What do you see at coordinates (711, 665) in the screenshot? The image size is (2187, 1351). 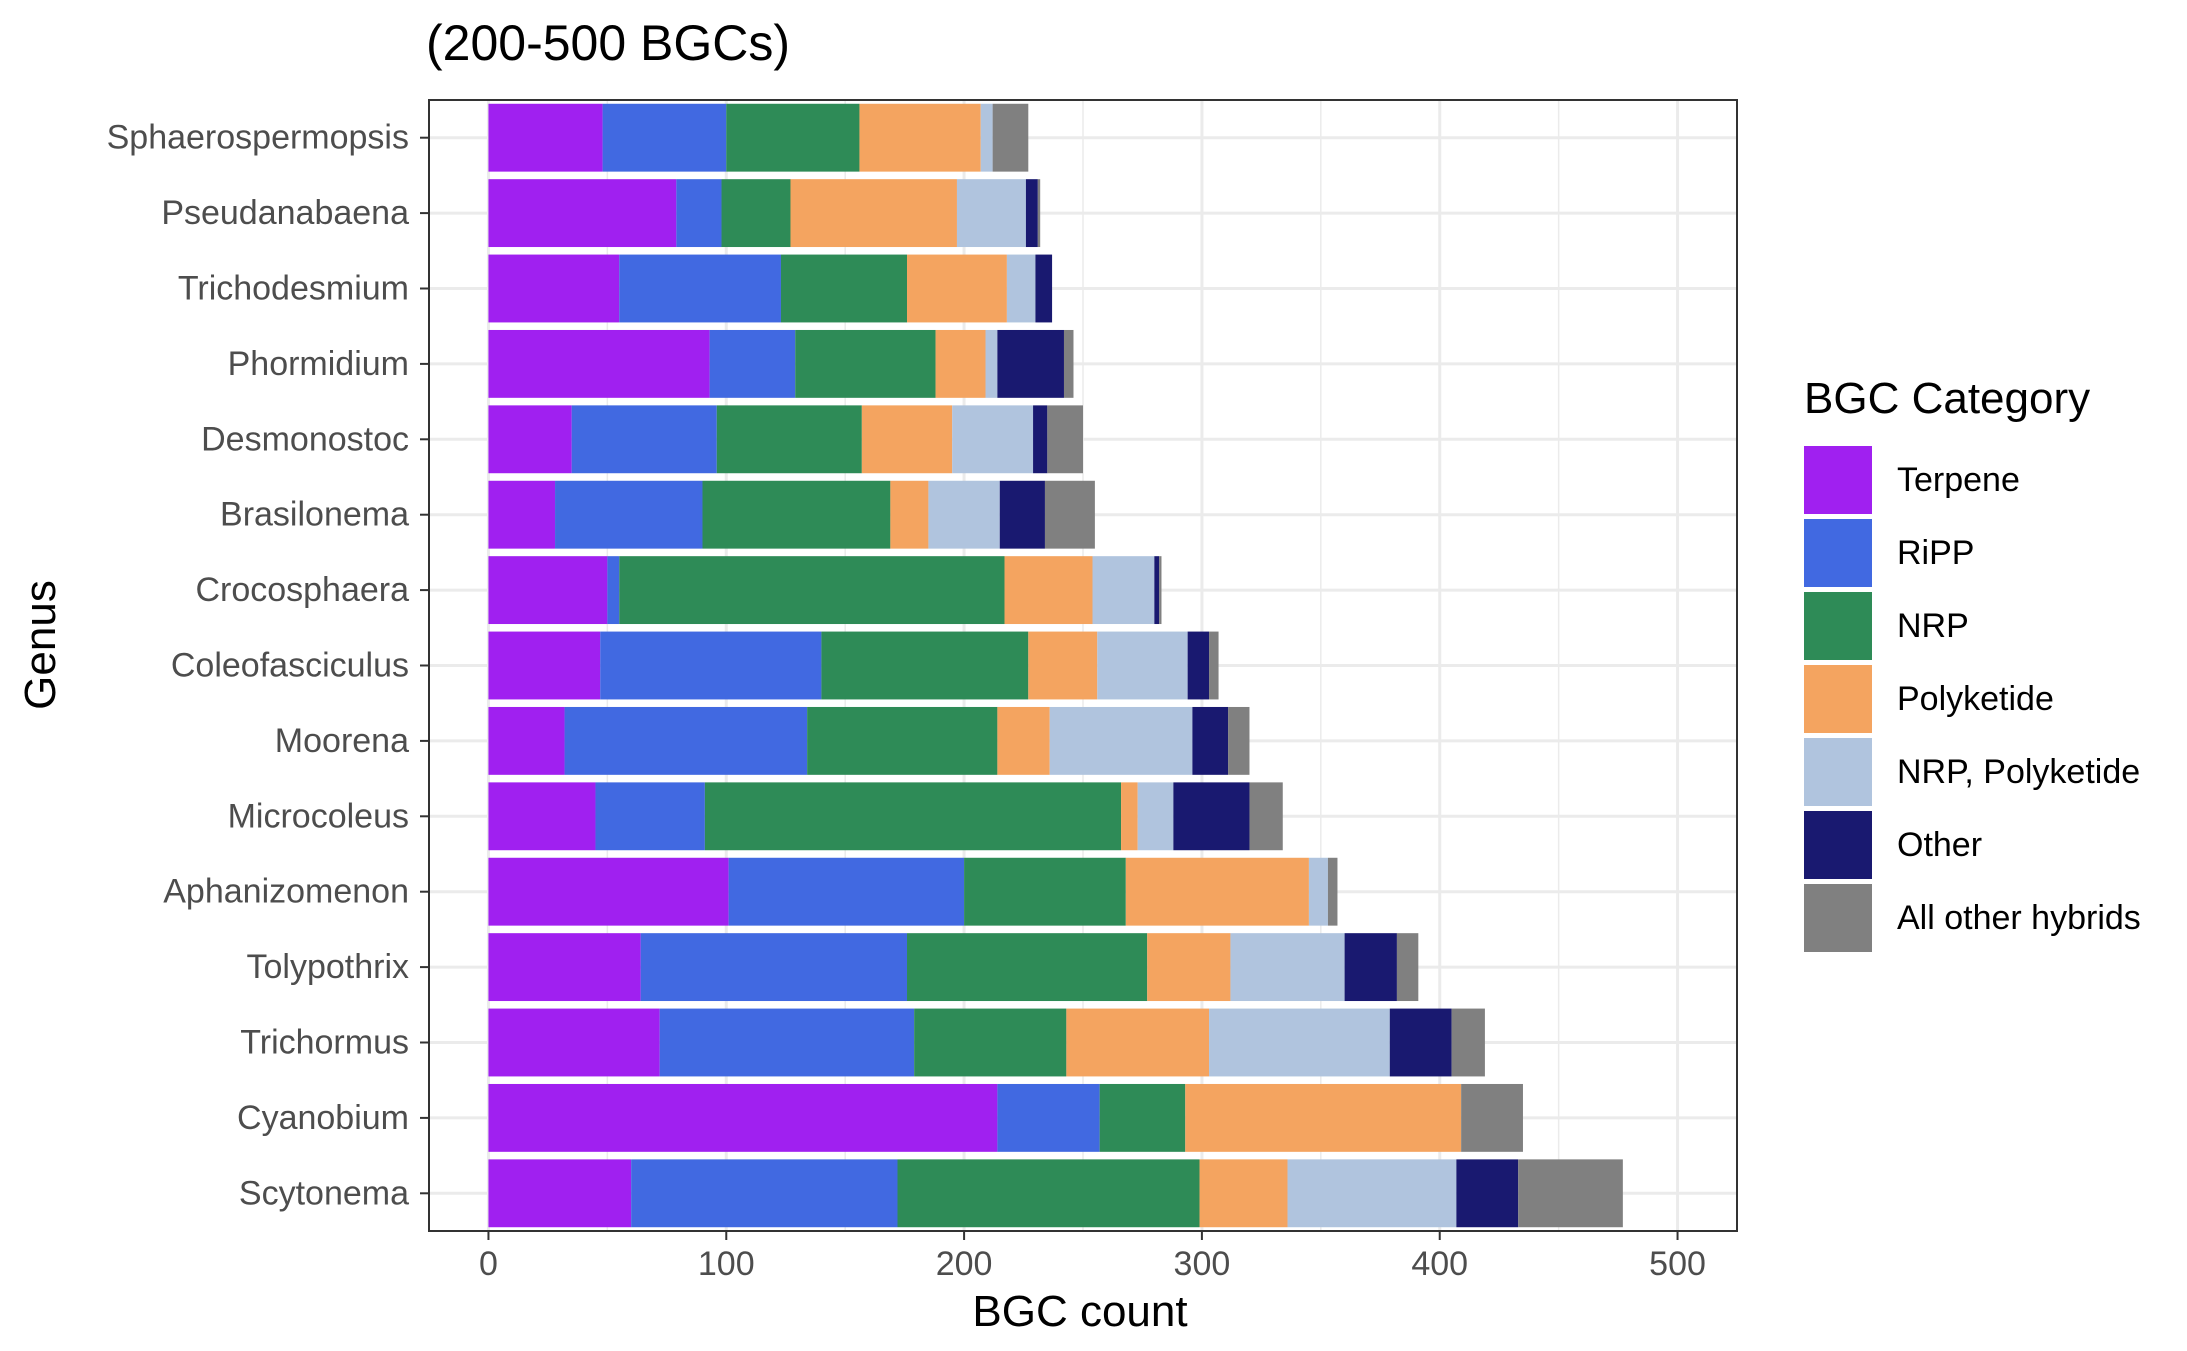 I see `bar-segment-ripp-coleofasciculus` at bounding box center [711, 665].